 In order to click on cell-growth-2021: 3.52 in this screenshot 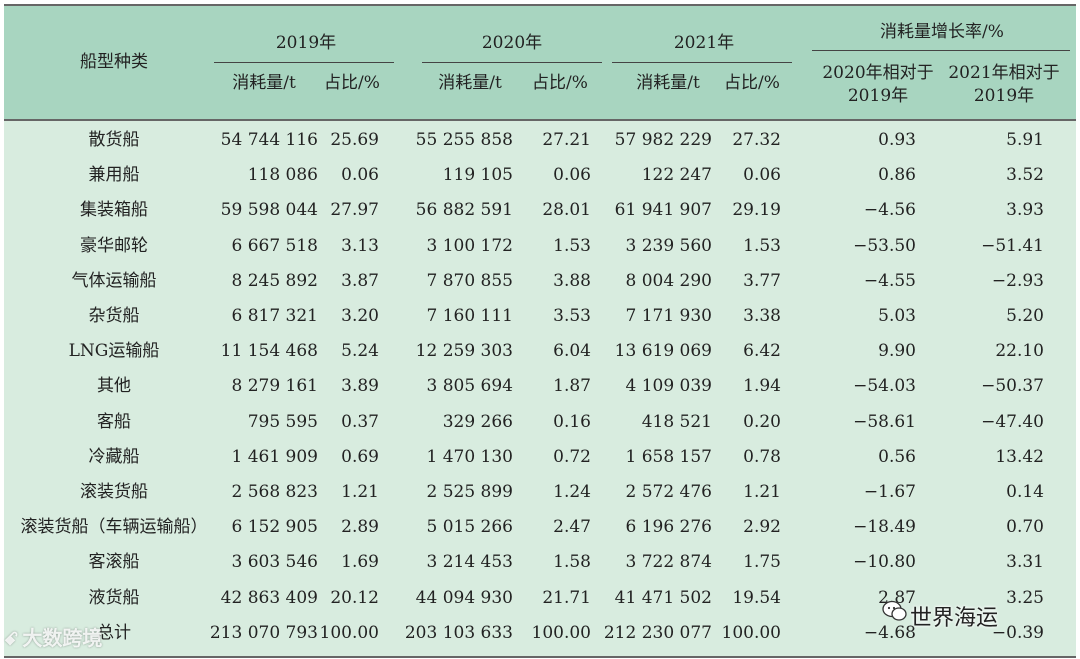, I will do `click(1025, 175)`.